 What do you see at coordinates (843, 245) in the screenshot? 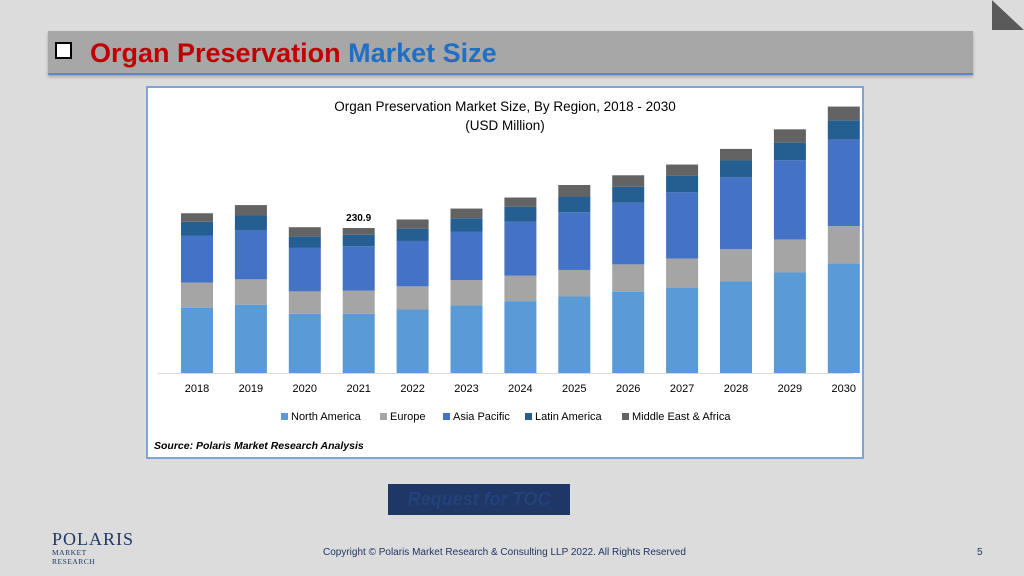
I see `bar-europe-2030` at bounding box center [843, 245].